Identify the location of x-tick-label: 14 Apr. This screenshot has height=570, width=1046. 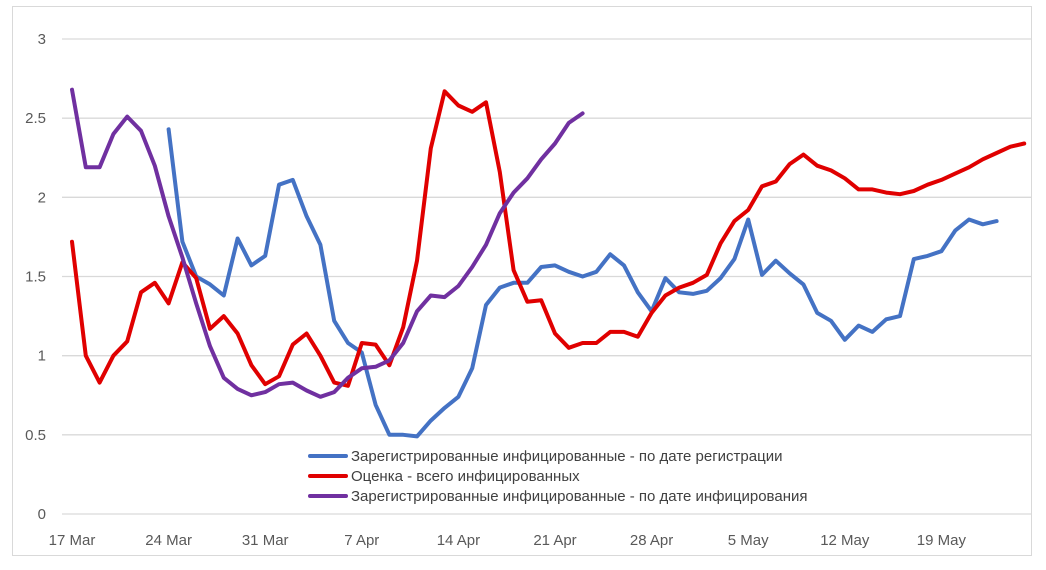
(458, 540).